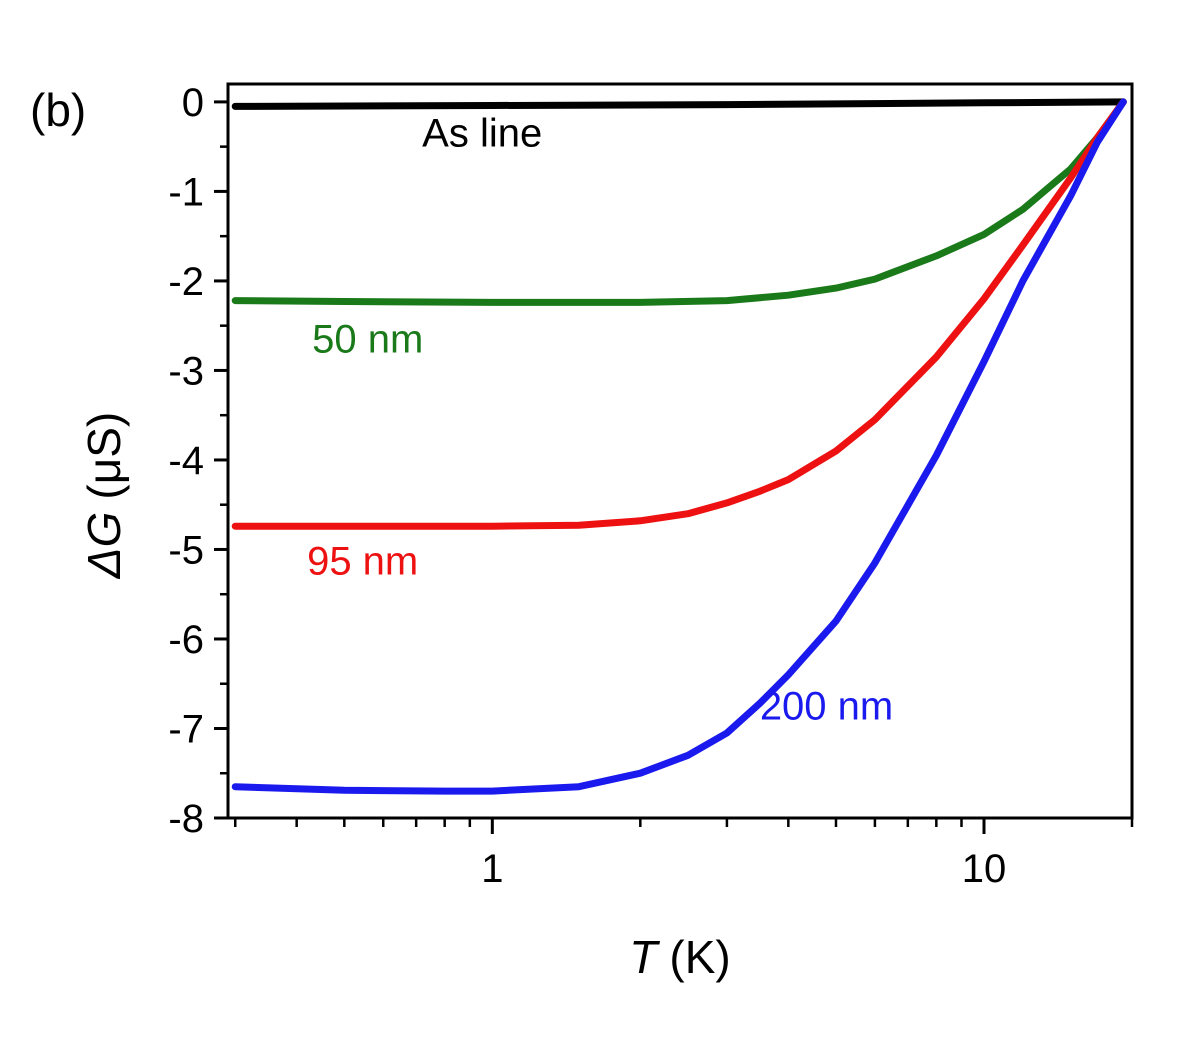 This screenshot has width=1197, height=1053. Describe the element at coordinates (492, 869) in the screenshot. I see `x-tick-label: 1` at that location.